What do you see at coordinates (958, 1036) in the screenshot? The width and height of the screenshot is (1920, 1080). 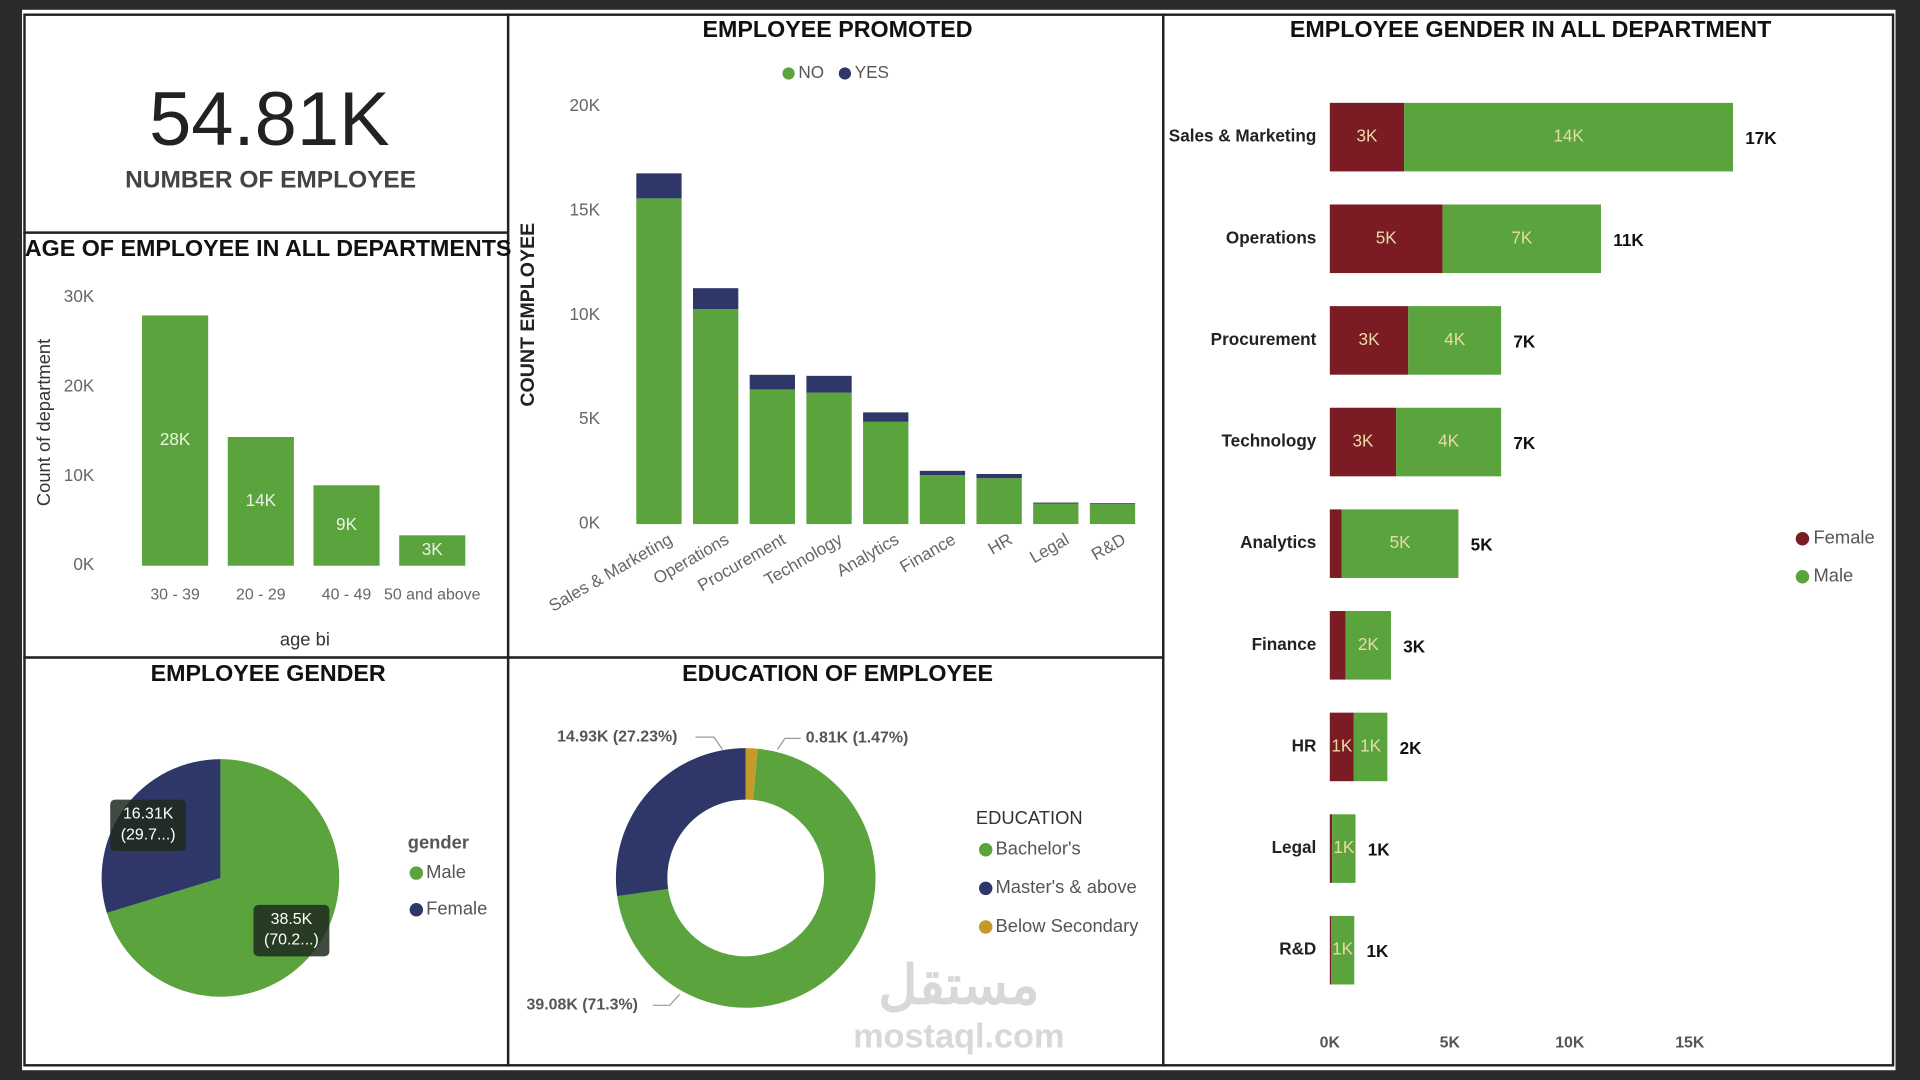 I see `watermark: mostaql.com` at bounding box center [958, 1036].